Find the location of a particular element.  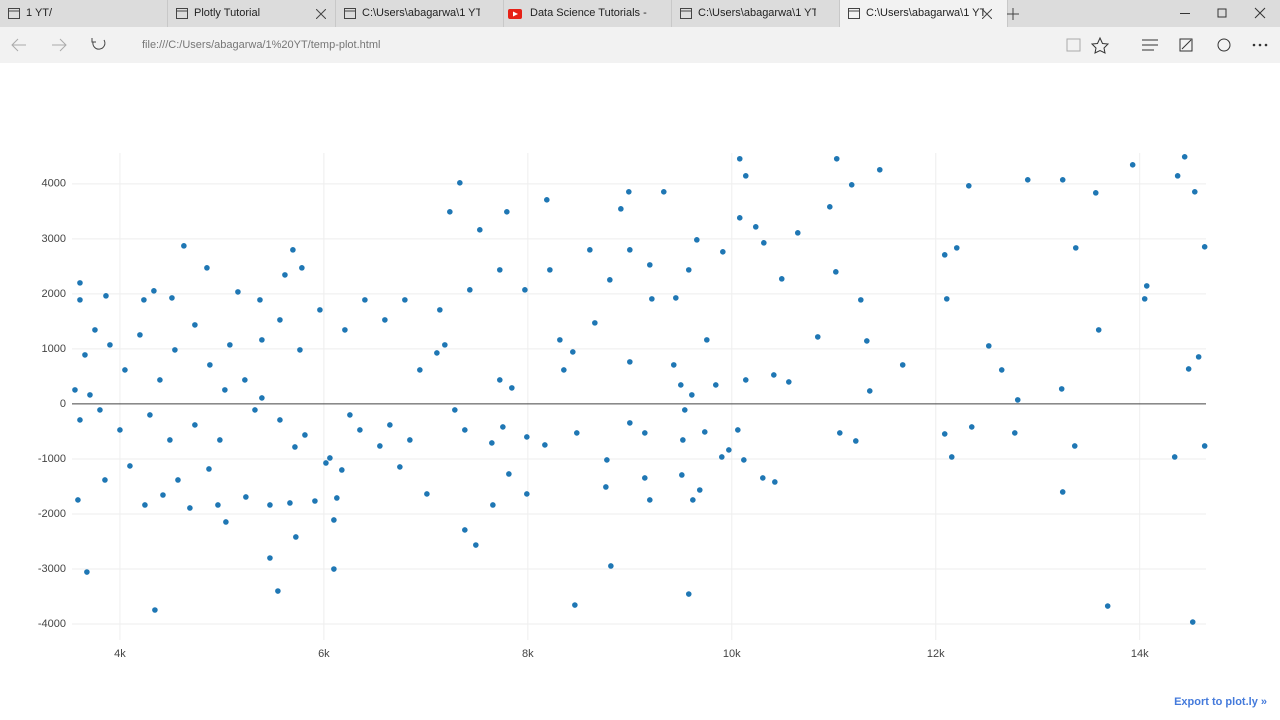

tab-title: 1 YT/ is located at coordinates (39, 13).